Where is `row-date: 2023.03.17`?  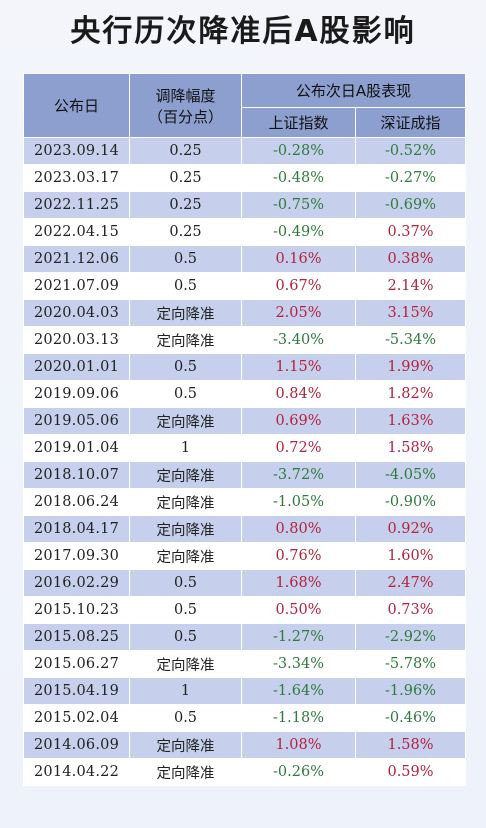
row-date: 2023.03.17 is located at coordinates (76, 178).